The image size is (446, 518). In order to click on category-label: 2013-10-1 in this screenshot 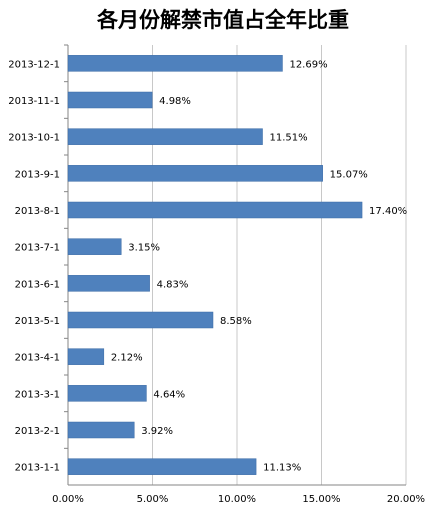, I will do `click(34, 138)`.